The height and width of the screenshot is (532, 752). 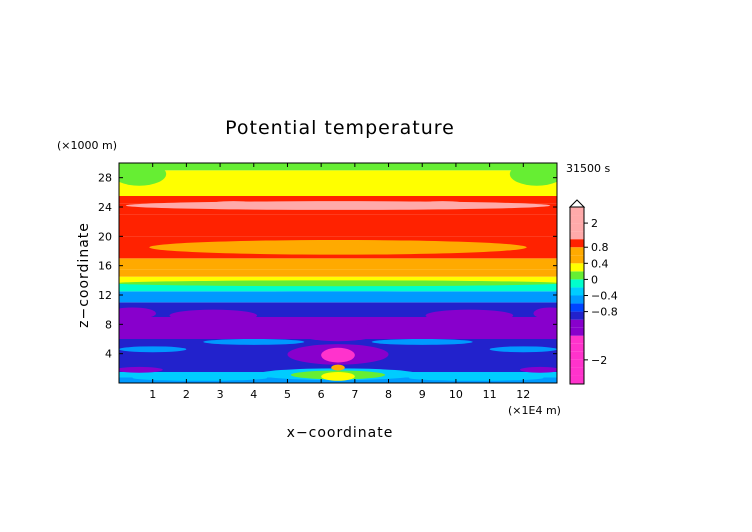 What do you see at coordinates (105, 266) in the screenshot?
I see `y-tick-label: 16` at bounding box center [105, 266].